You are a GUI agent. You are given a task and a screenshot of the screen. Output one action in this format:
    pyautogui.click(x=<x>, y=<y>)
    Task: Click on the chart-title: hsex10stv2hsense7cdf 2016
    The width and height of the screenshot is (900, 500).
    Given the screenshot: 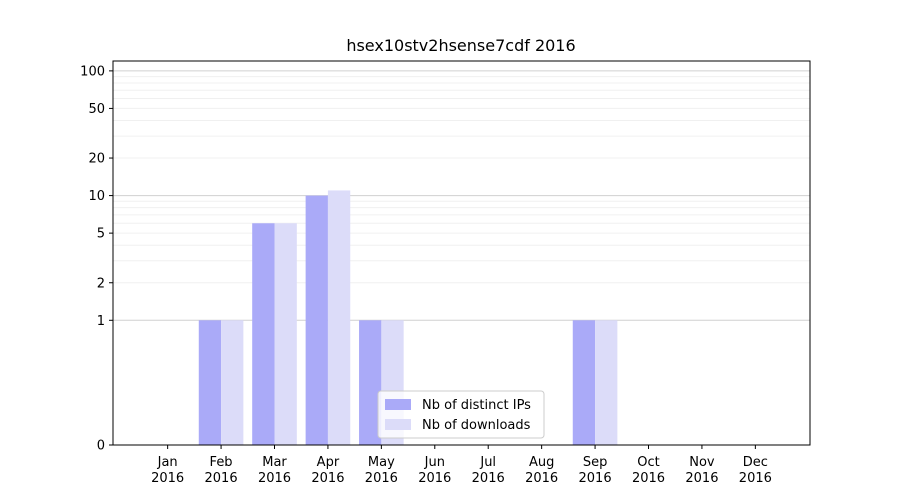 What is the action you would take?
    pyautogui.click(x=460, y=45)
    